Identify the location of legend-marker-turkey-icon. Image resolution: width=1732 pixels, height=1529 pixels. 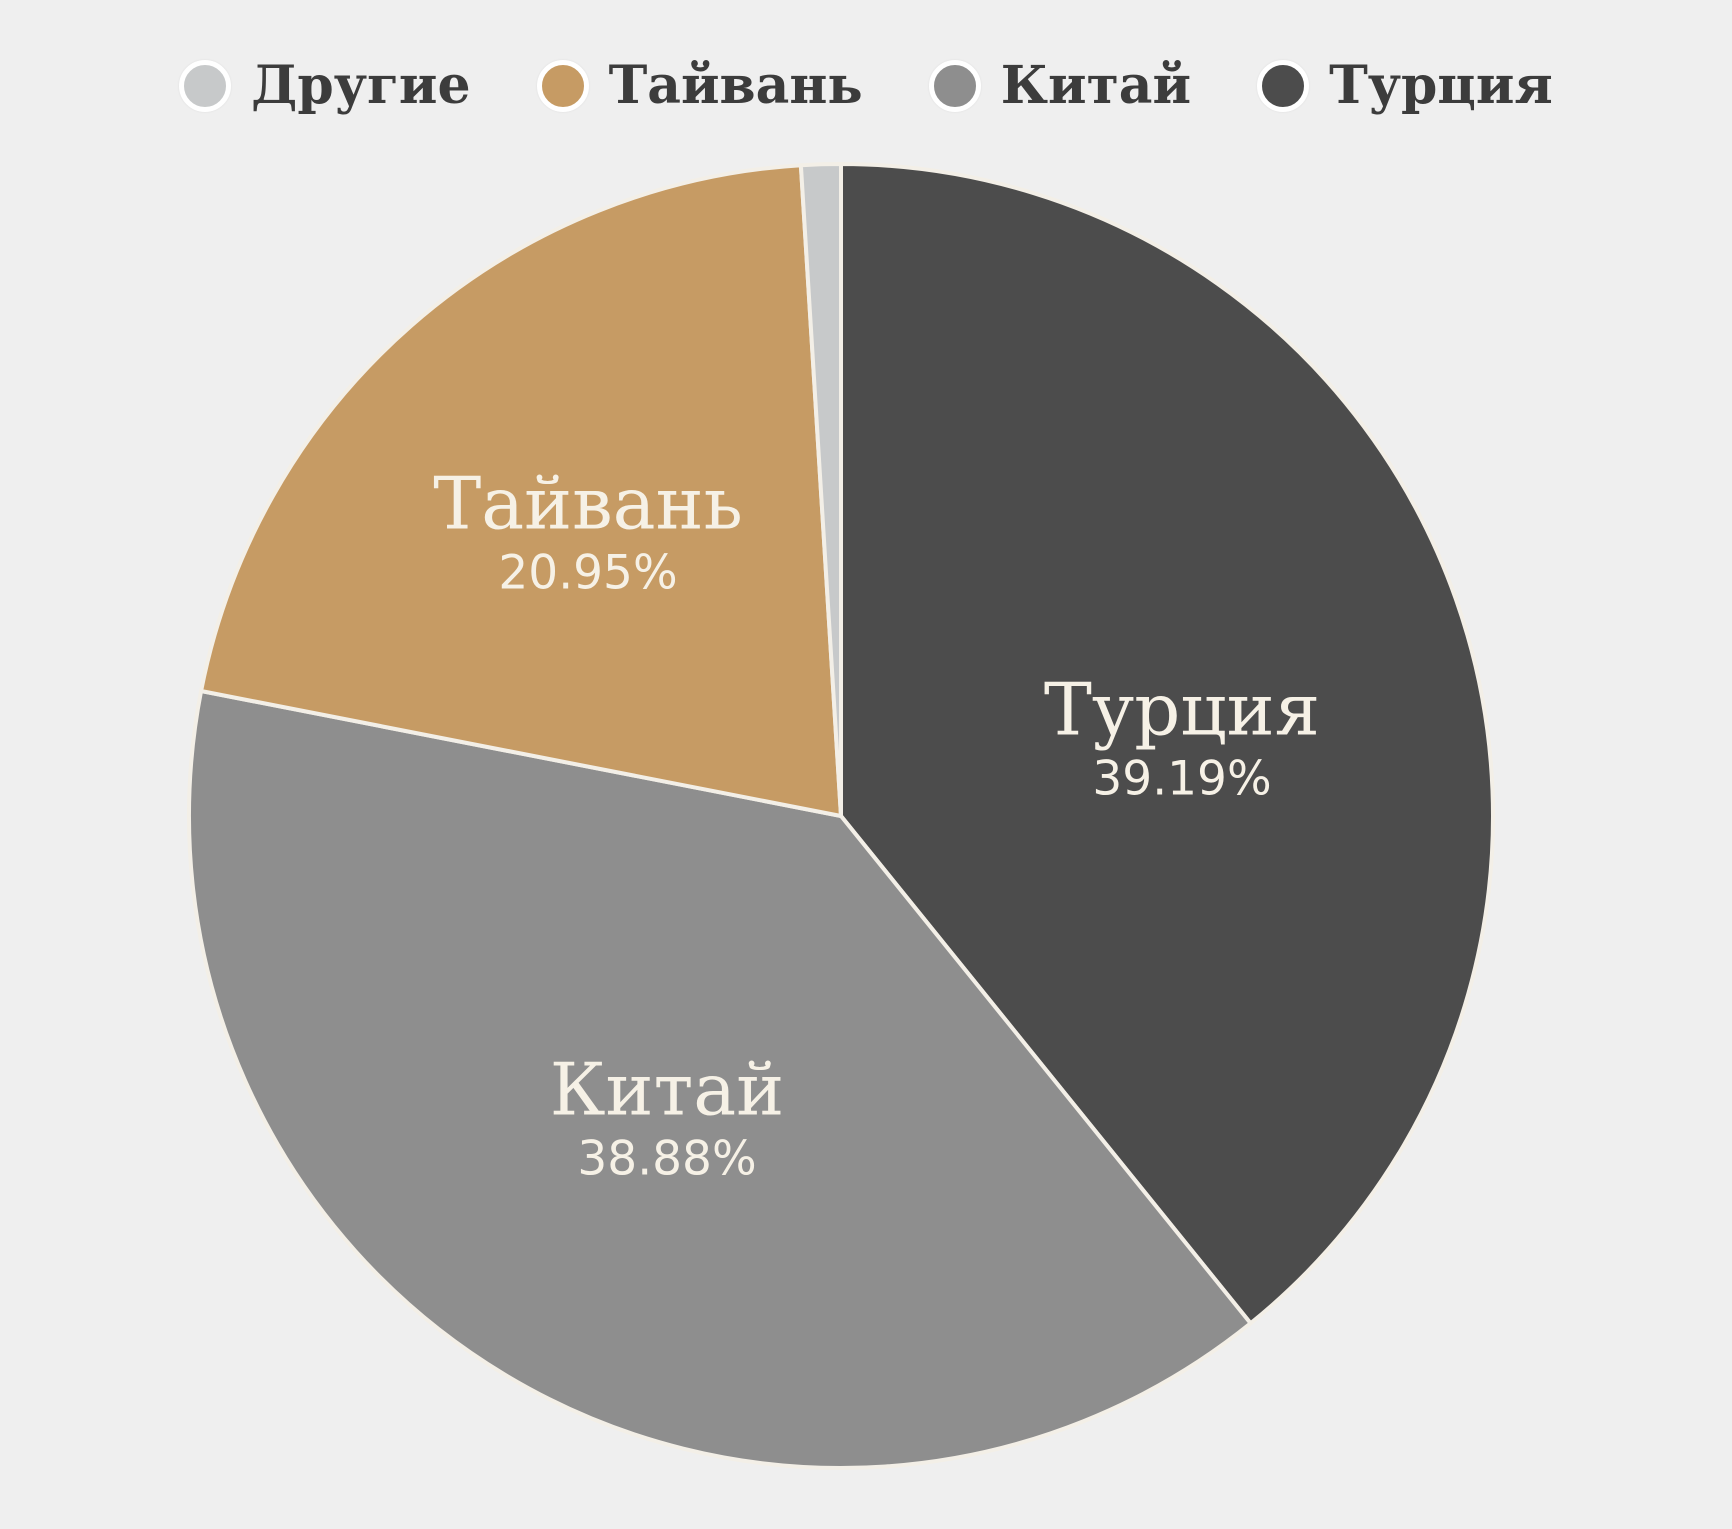
(1283, 86).